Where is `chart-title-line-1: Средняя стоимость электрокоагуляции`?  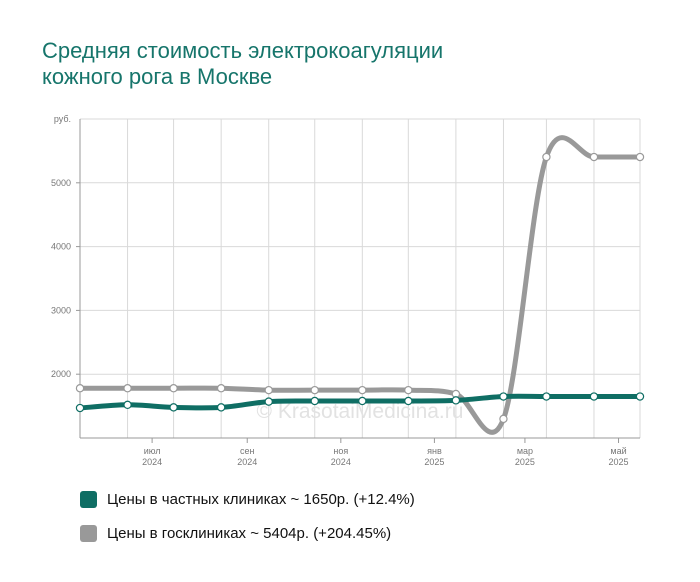
chart-title-line-1: Средняя стоимость электрокоагуляции is located at coordinates (243, 50).